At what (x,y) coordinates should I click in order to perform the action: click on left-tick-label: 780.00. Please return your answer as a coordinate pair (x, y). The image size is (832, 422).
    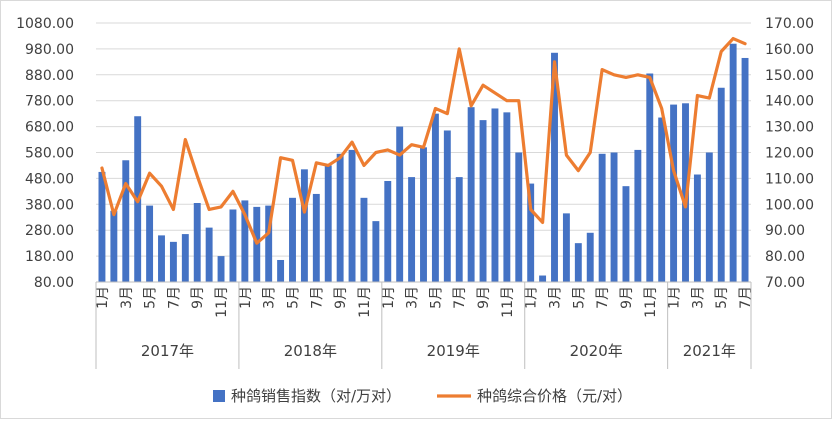
    Looking at the image, I should click on (49, 102).